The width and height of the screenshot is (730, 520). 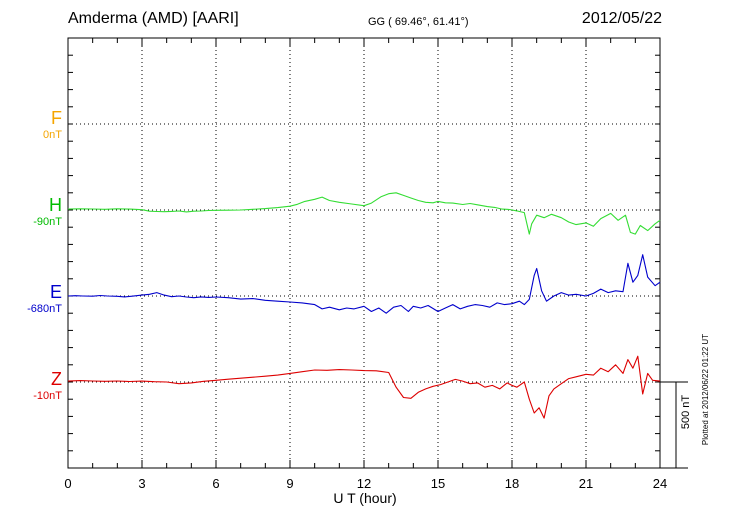 What do you see at coordinates (47, 396) in the screenshot?
I see `component-offset-z: -10nT` at bounding box center [47, 396].